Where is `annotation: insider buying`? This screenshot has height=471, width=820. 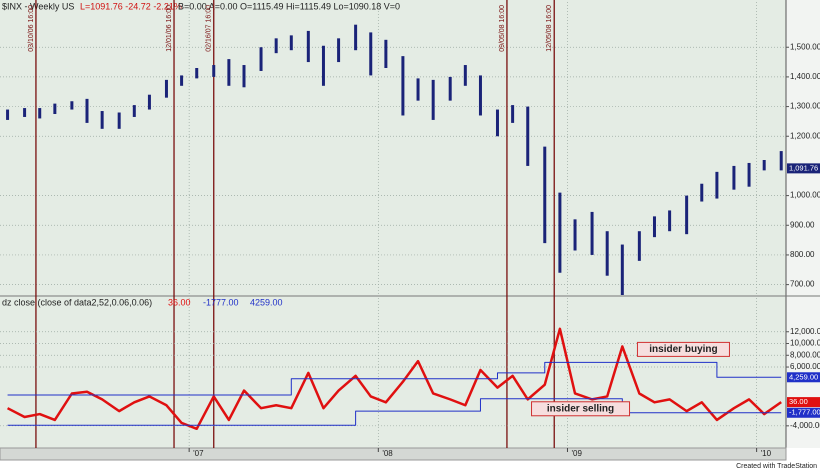
annotation: insider buying is located at coordinates (683, 349).